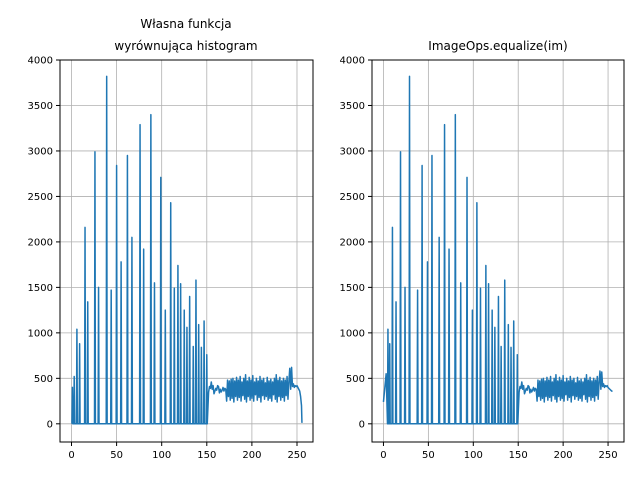 Image resolution: width=640 pixels, height=480 pixels. What do you see at coordinates (40, 197) in the screenshot?
I see `left-y-tick-label-2500: 2500` at bounding box center [40, 197].